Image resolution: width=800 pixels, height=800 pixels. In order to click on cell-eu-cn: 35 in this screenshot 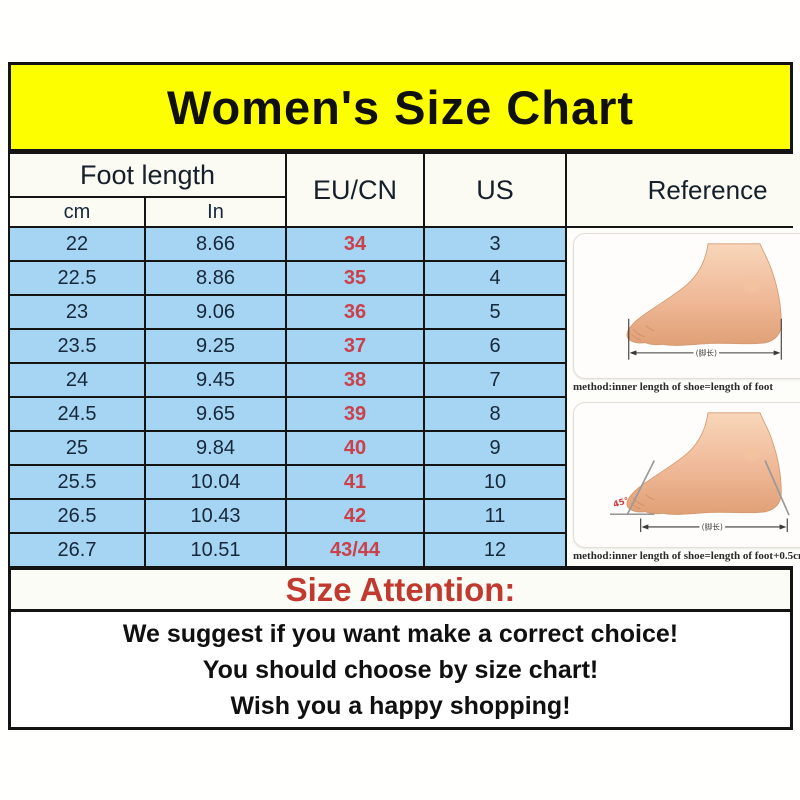, I will do `click(355, 278)`.